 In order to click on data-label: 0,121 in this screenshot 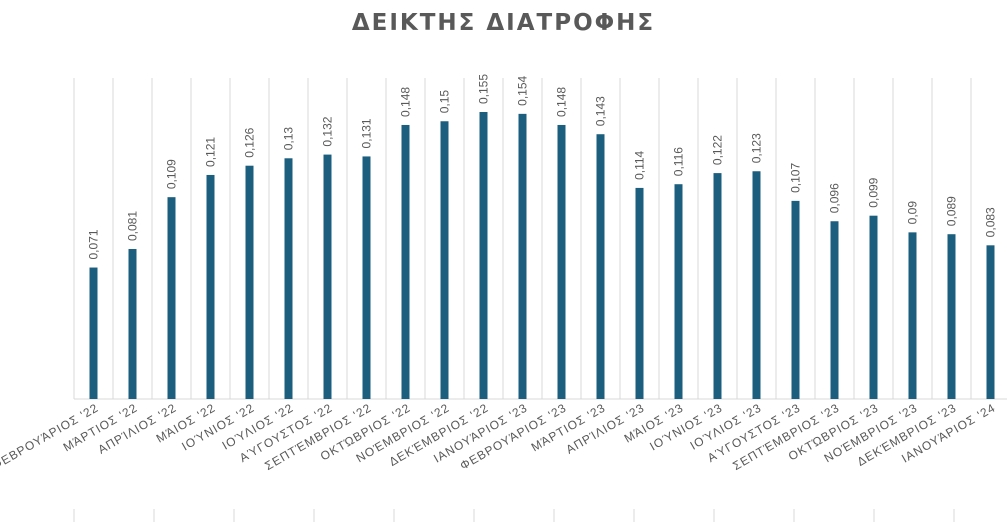, I will do `click(211, 152)`.